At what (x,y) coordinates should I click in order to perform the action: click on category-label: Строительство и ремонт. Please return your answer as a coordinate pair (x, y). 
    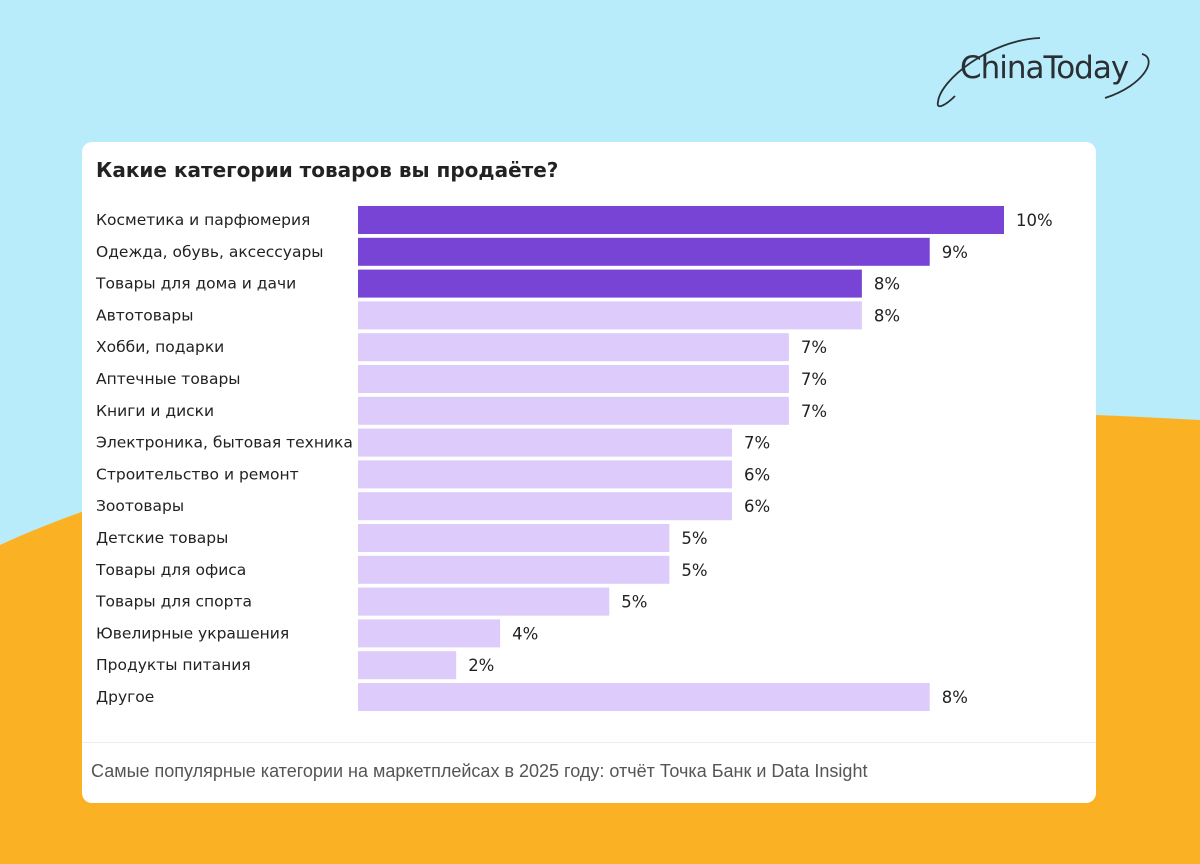
    Looking at the image, I should click on (197, 474).